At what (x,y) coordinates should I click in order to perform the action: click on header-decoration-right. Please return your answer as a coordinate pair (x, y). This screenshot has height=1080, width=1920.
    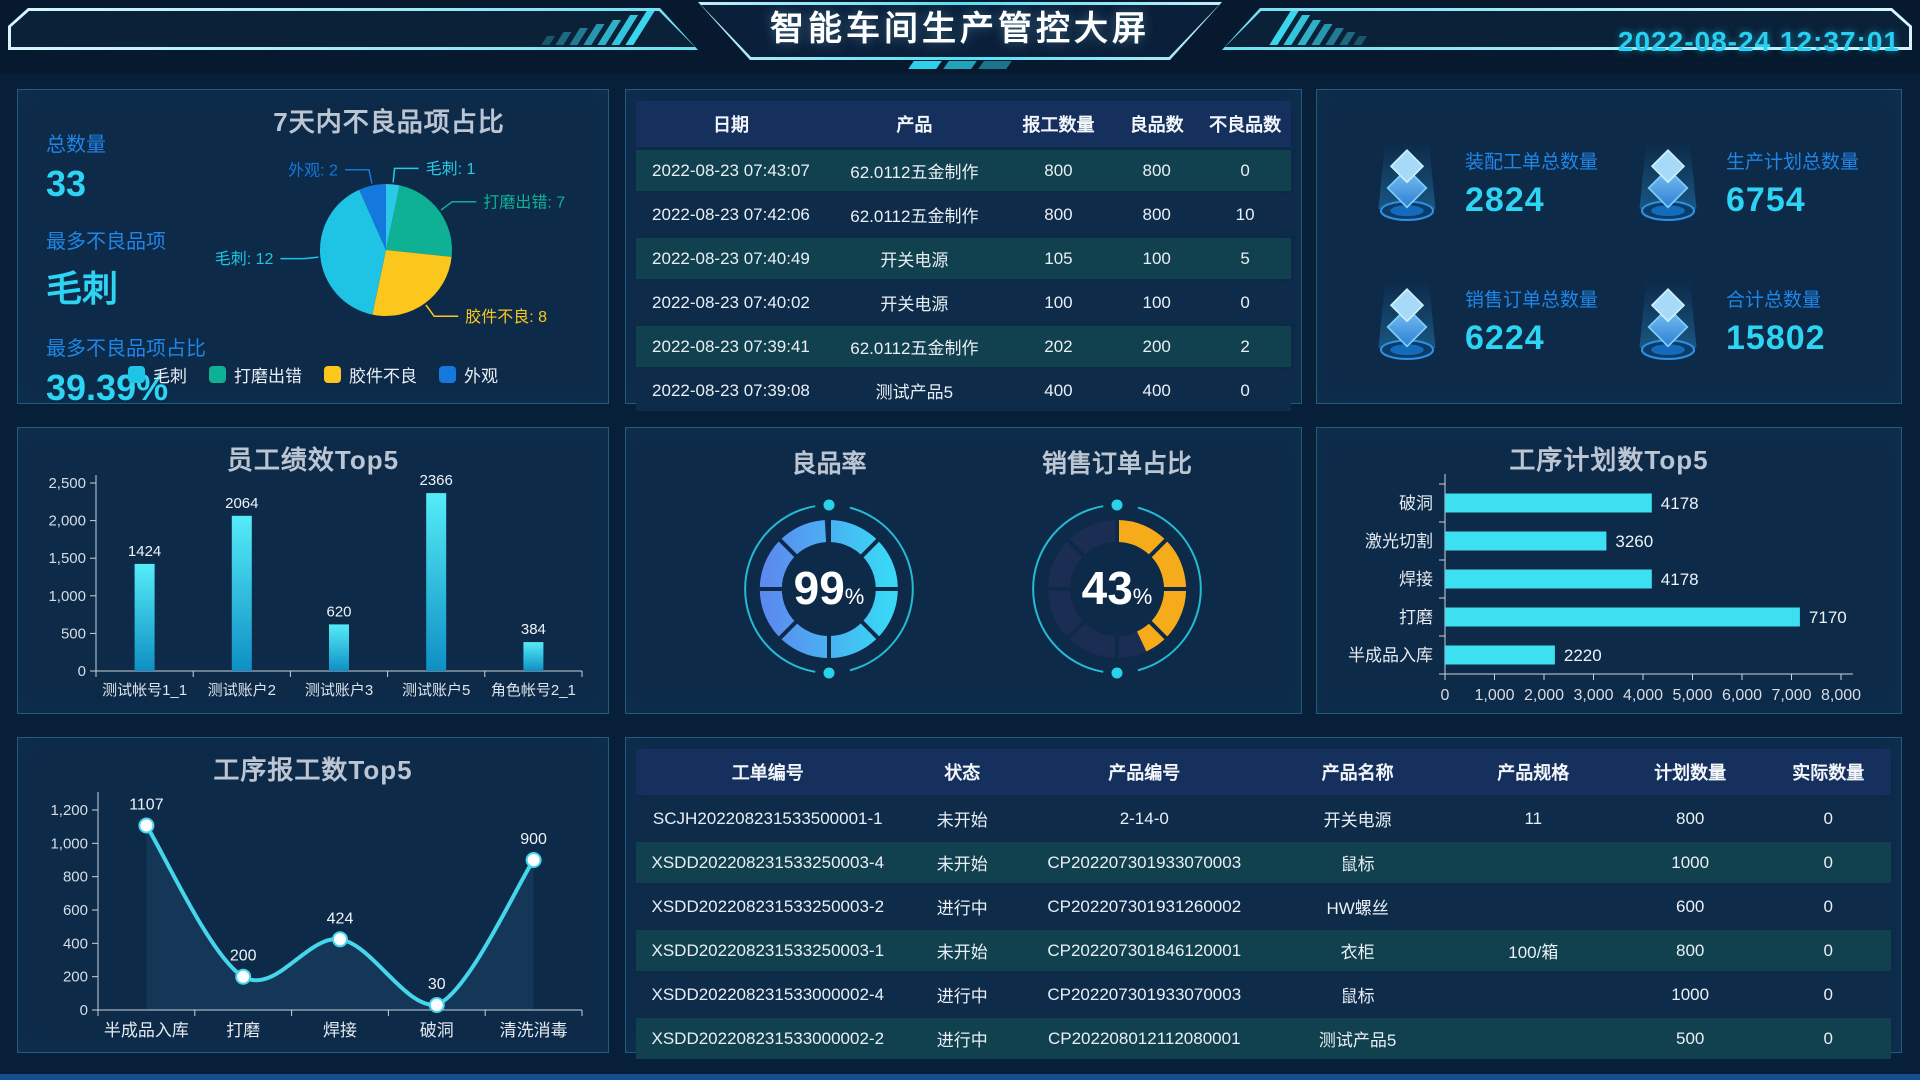
    Looking at the image, I should click on (1567, 29).